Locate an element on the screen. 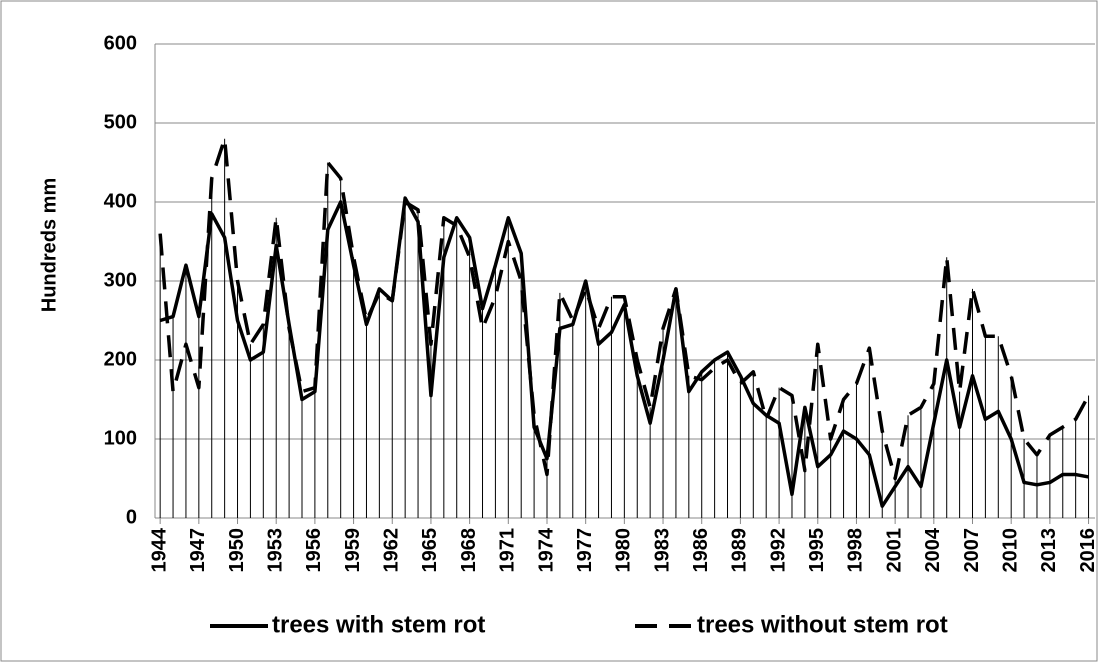 This screenshot has width=1107, height=662. x-tick-label: 2016 is located at coordinates (1088, 550).